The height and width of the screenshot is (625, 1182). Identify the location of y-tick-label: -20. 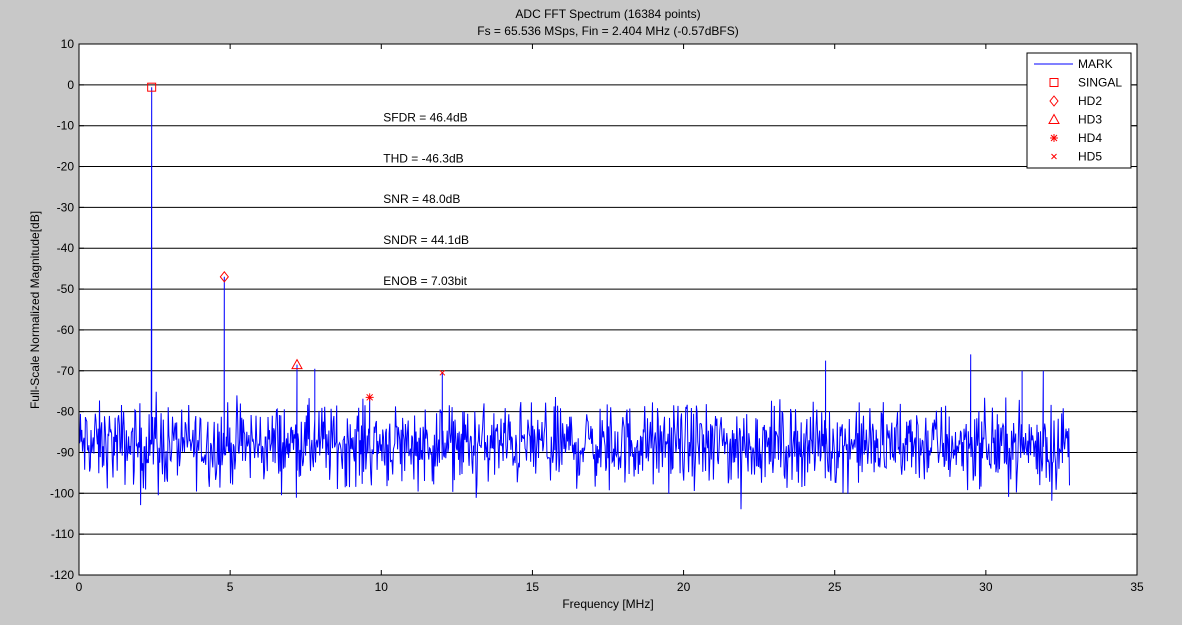
(66, 167).